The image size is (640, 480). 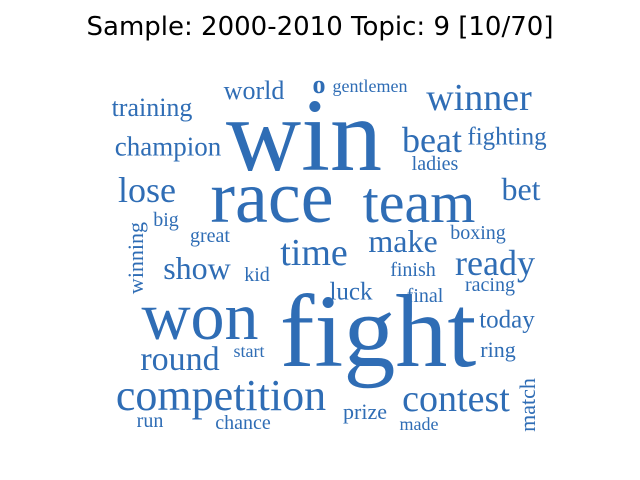 What do you see at coordinates (254, 90) in the screenshot?
I see `word-world: world` at bounding box center [254, 90].